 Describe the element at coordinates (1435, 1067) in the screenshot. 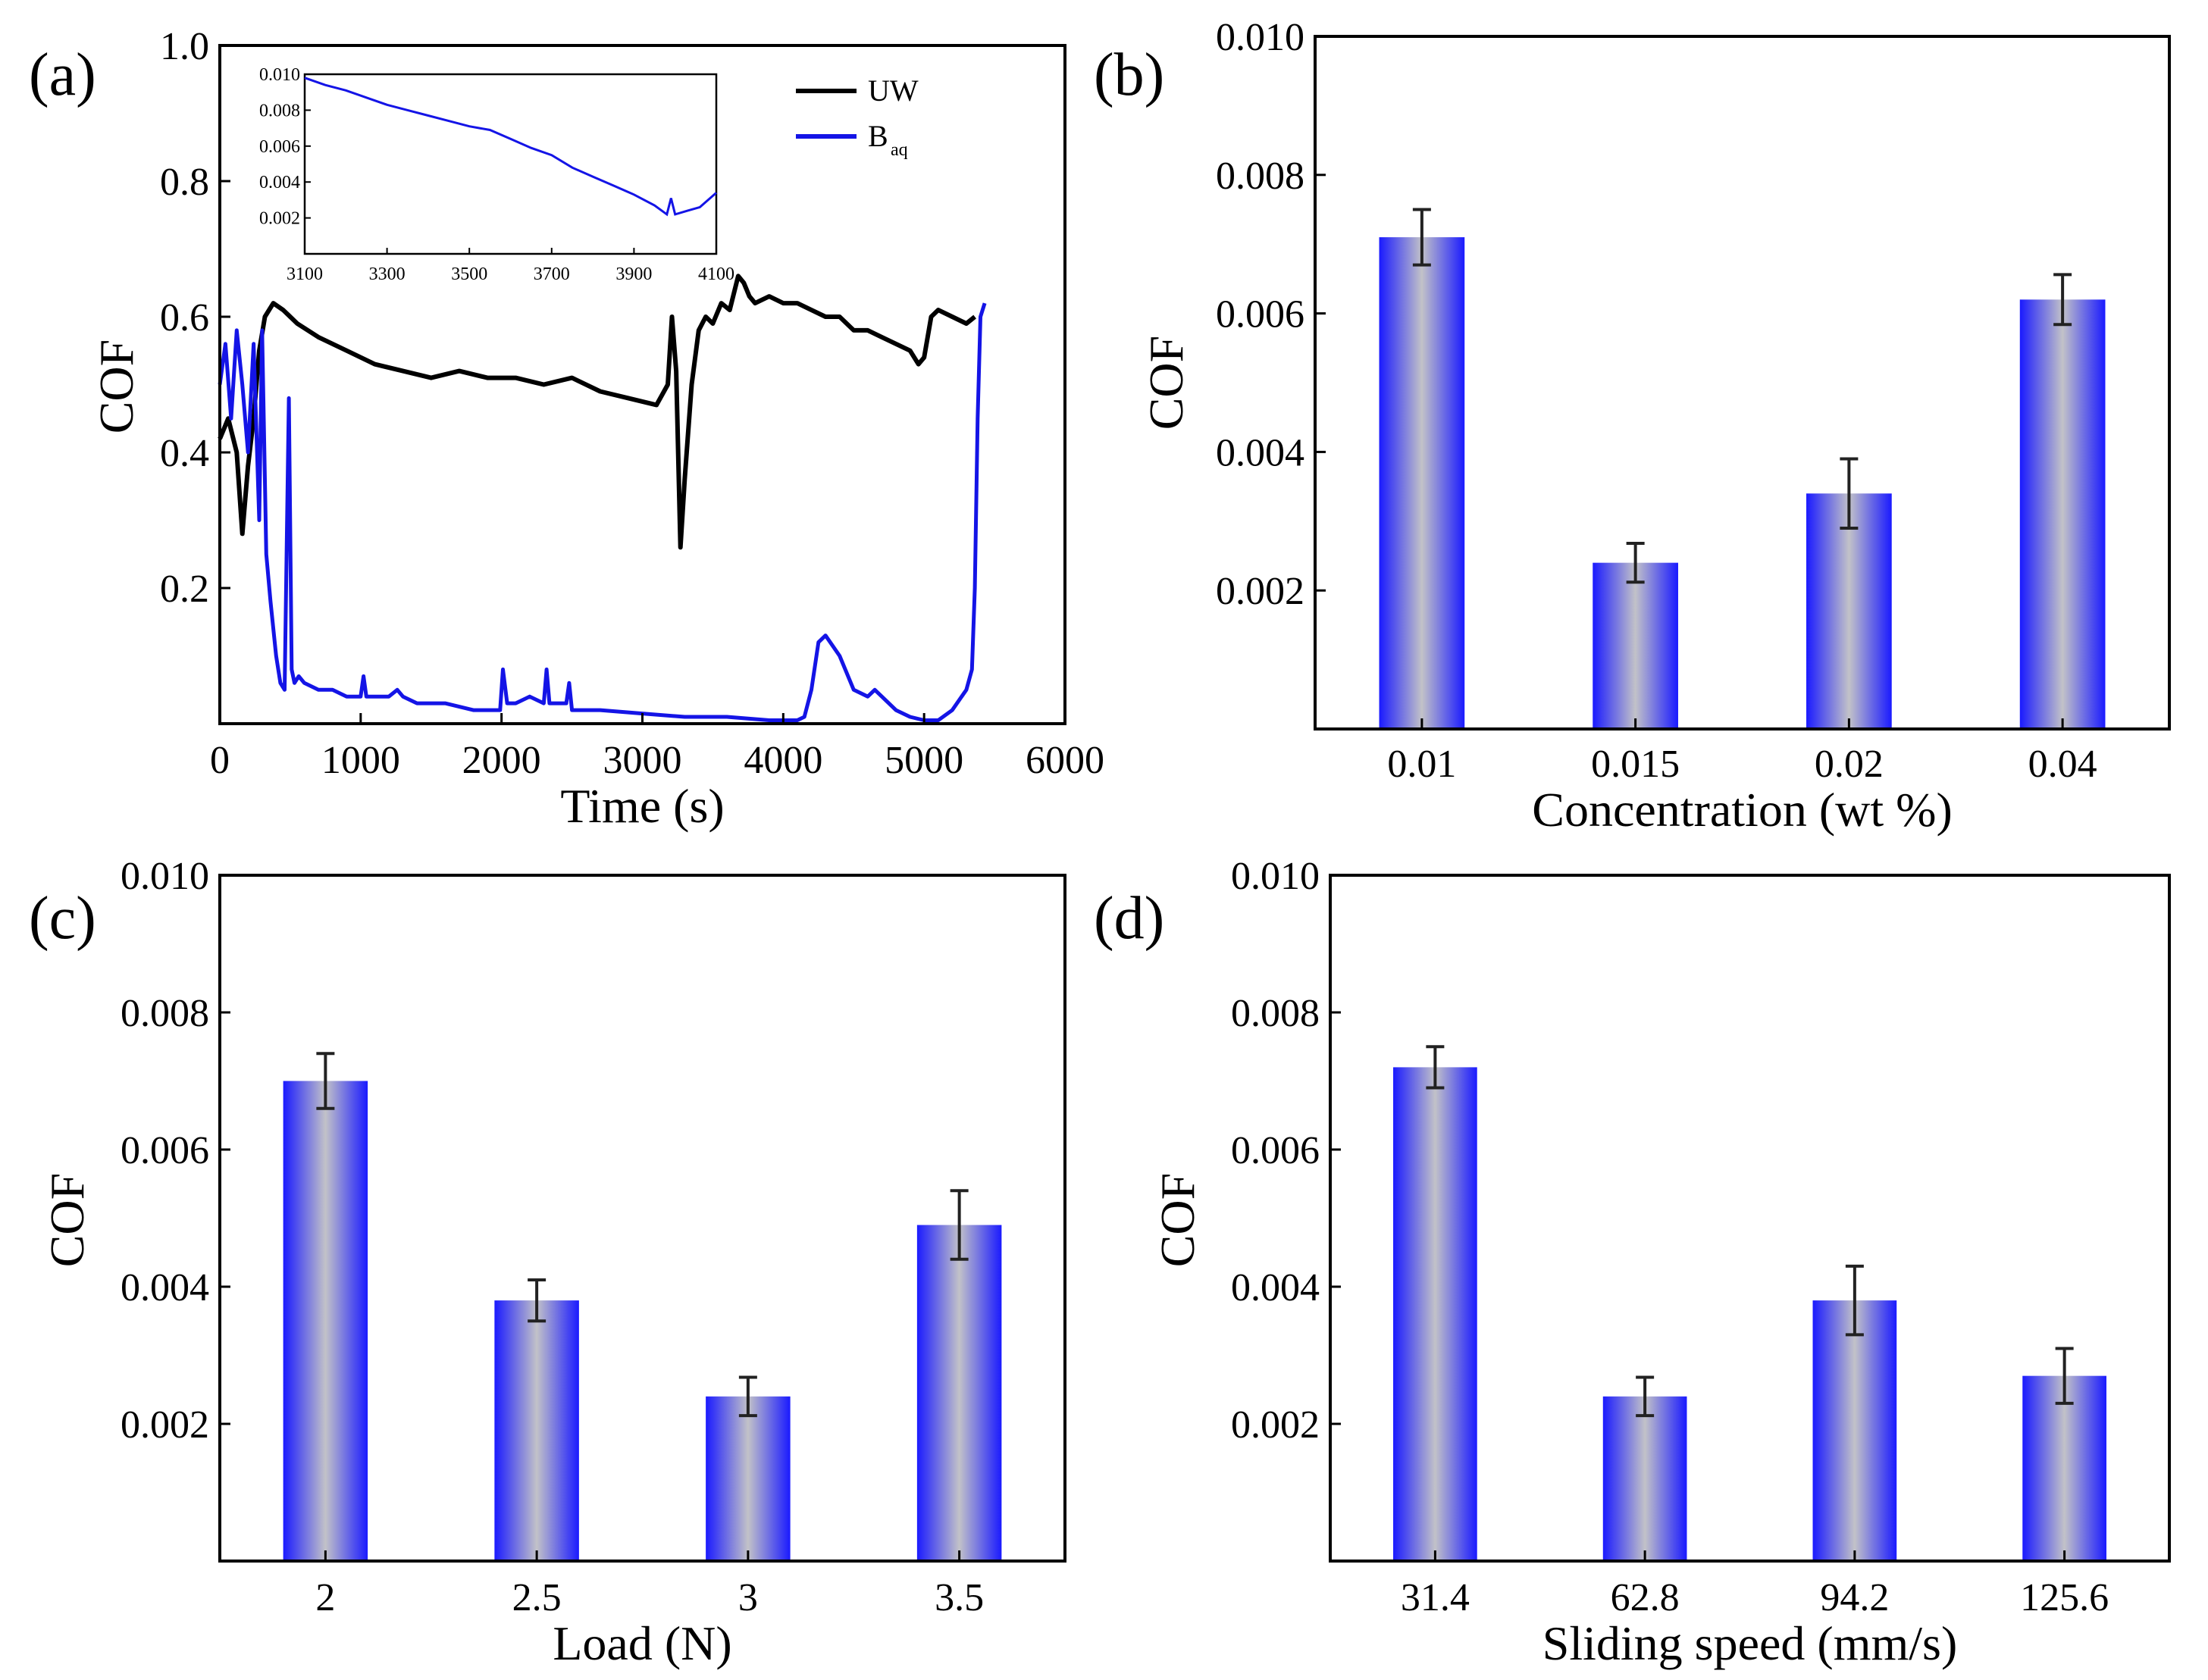

I see `error-bar-31.4` at that location.